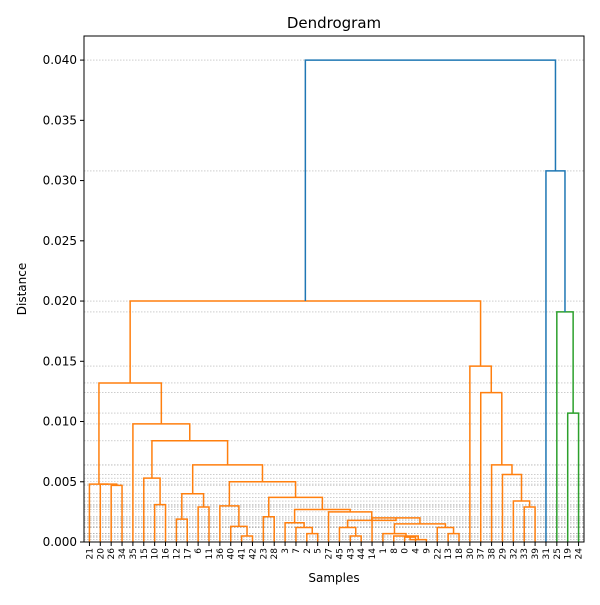 This screenshot has width=600, height=605. I want to click on x-tick-label: 35, so click(134, 553).